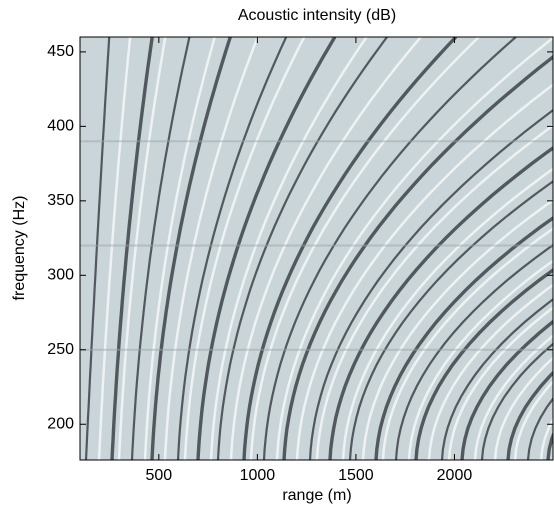 The width and height of the screenshot is (554, 512). Describe the element at coordinates (60, 200) in the screenshot. I see `y-tick-label: 350` at that location.